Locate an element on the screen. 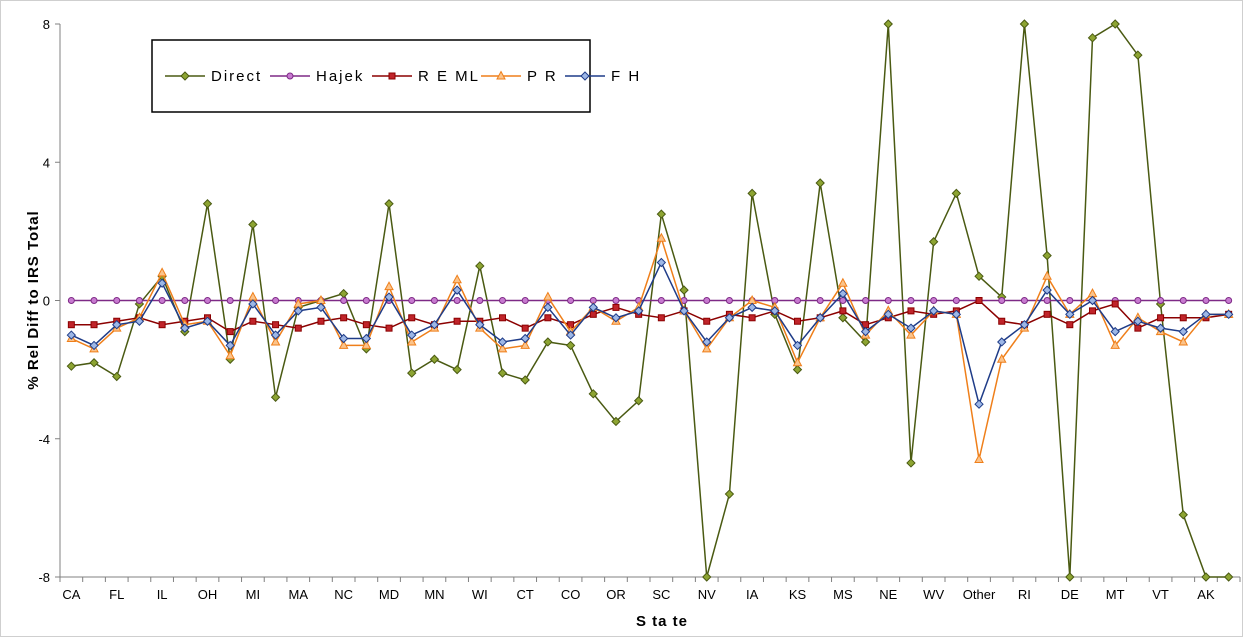 The width and height of the screenshot is (1243, 637). x-tick-label: FL is located at coordinates (116, 594).